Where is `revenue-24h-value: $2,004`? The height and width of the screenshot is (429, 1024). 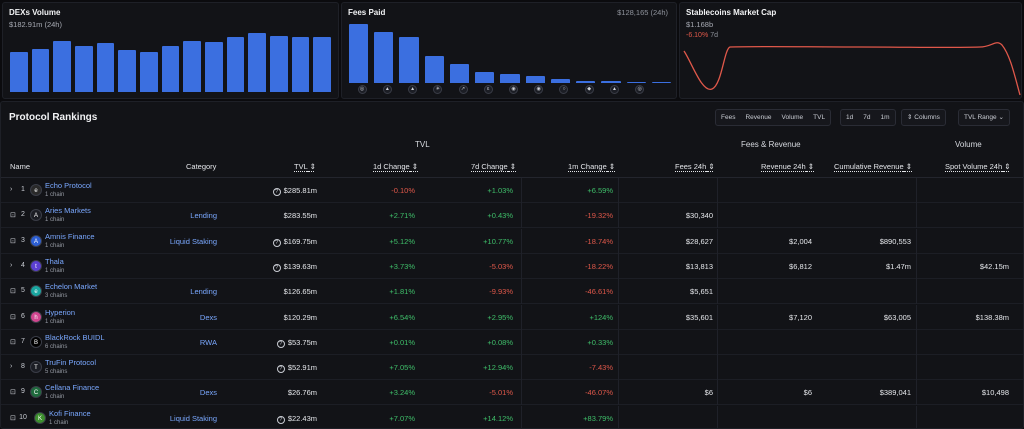 revenue-24h-value: $2,004 is located at coordinates (800, 241).